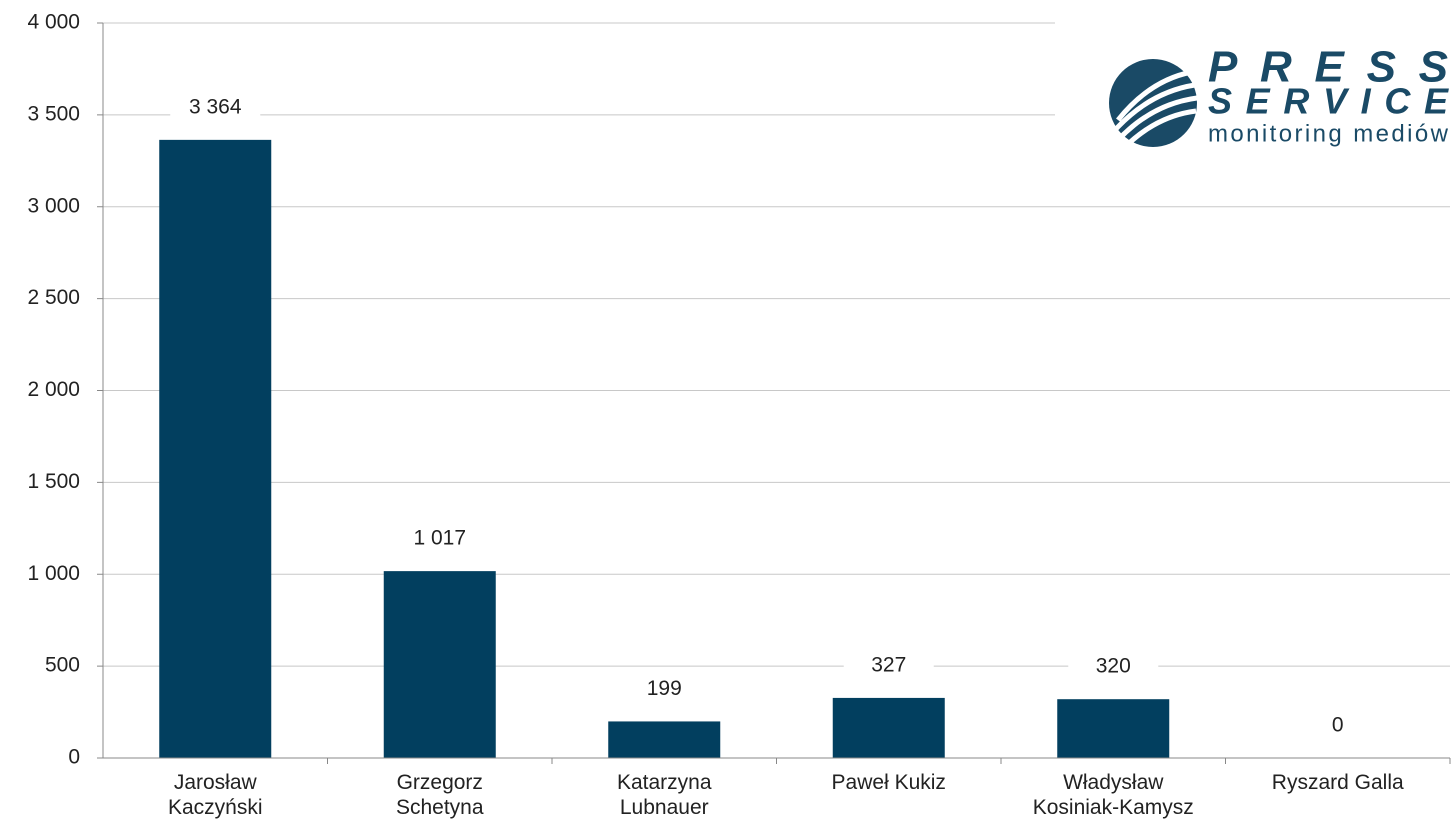 The width and height of the screenshot is (1453, 834). I want to click on x-tick-label: Grzegorz Schetyna, so click(439, 795).